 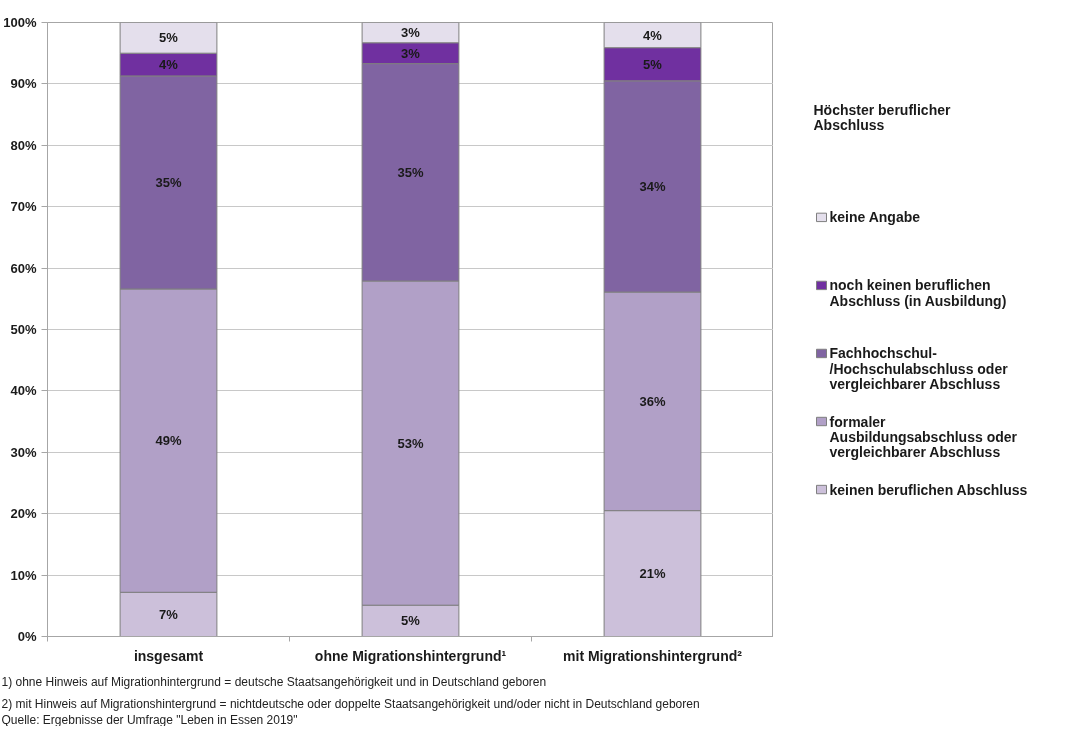 I want to click on legend-label: Fachhochschul-/Hochschulabschluss oder vergleichbarer Abschluss, so click(x=919, y=368).